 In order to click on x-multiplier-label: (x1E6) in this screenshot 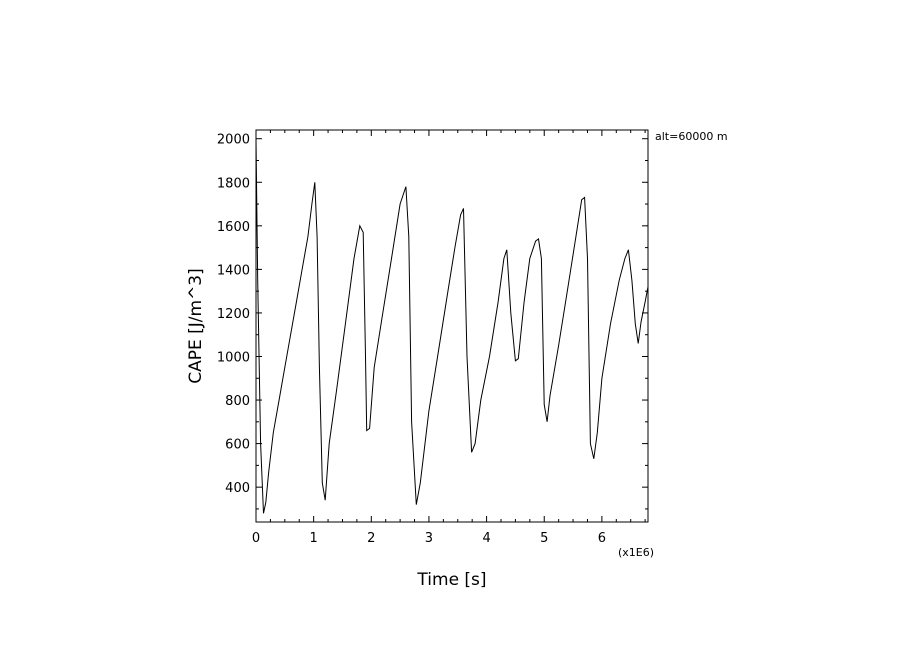, I will do `click(636, 552)`.